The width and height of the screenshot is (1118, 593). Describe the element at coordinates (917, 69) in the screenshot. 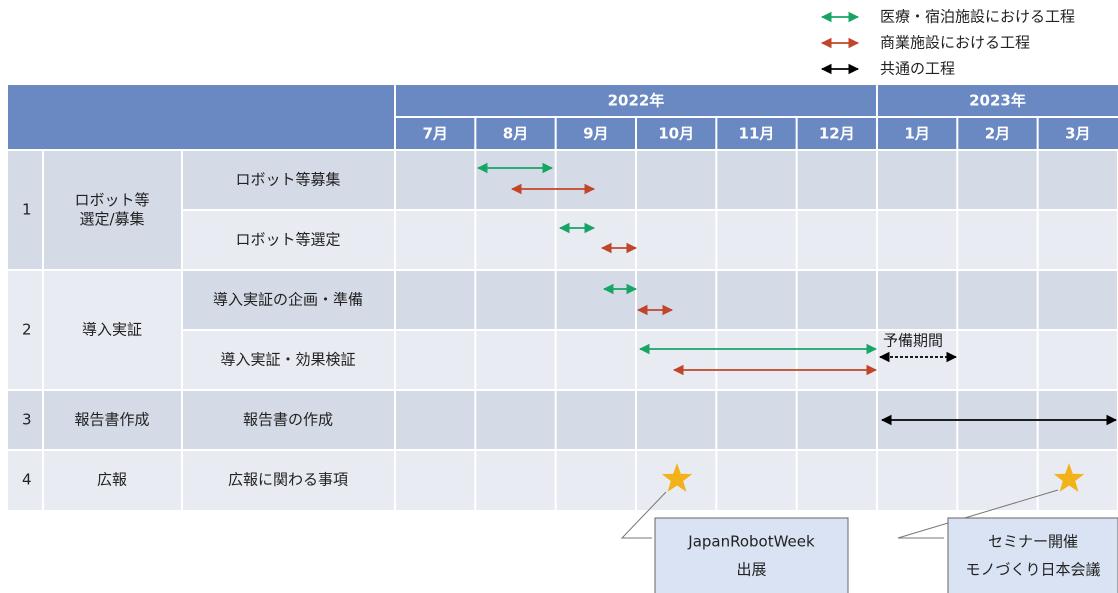

I see `legend-label: 共通の工程` at that location.